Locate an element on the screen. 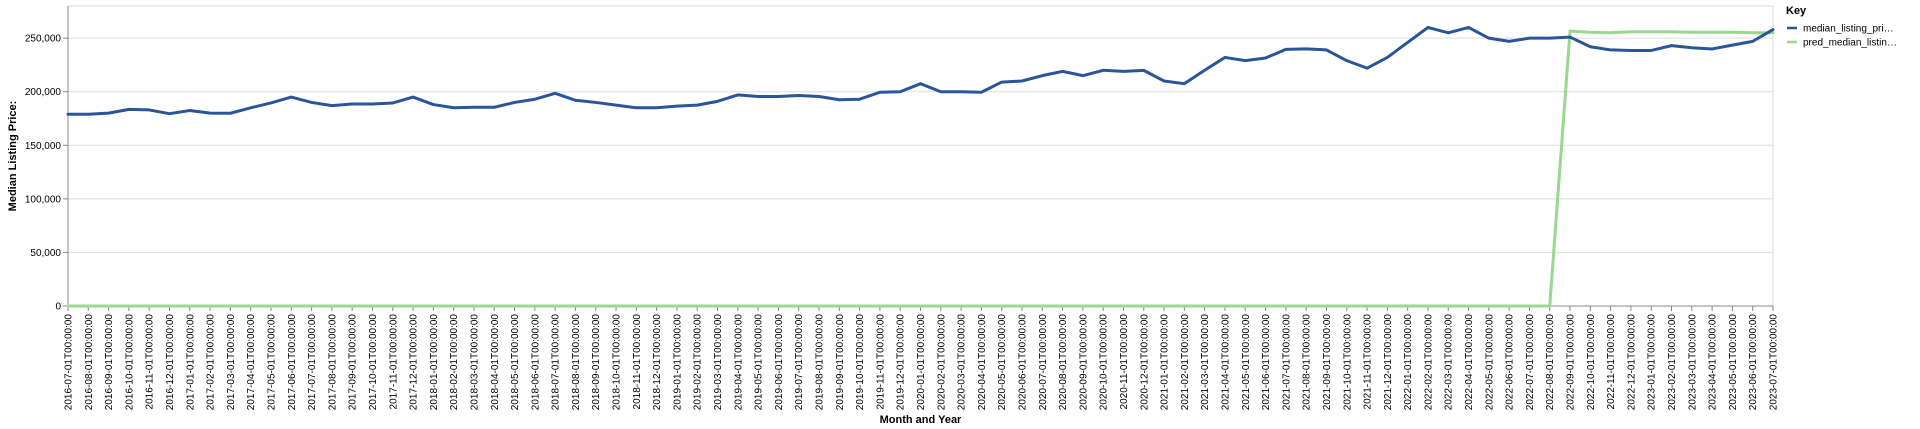 This screenshot has width=1920, height=429. x-tick-label: 2022-01-01T00:00:00 is located at coordinates (1408, 362).